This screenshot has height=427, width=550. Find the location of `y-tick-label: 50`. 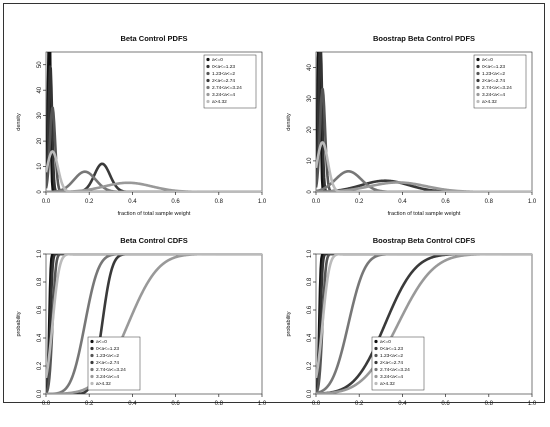

y-tick-label: 50 is located at coordinates (40, 64).